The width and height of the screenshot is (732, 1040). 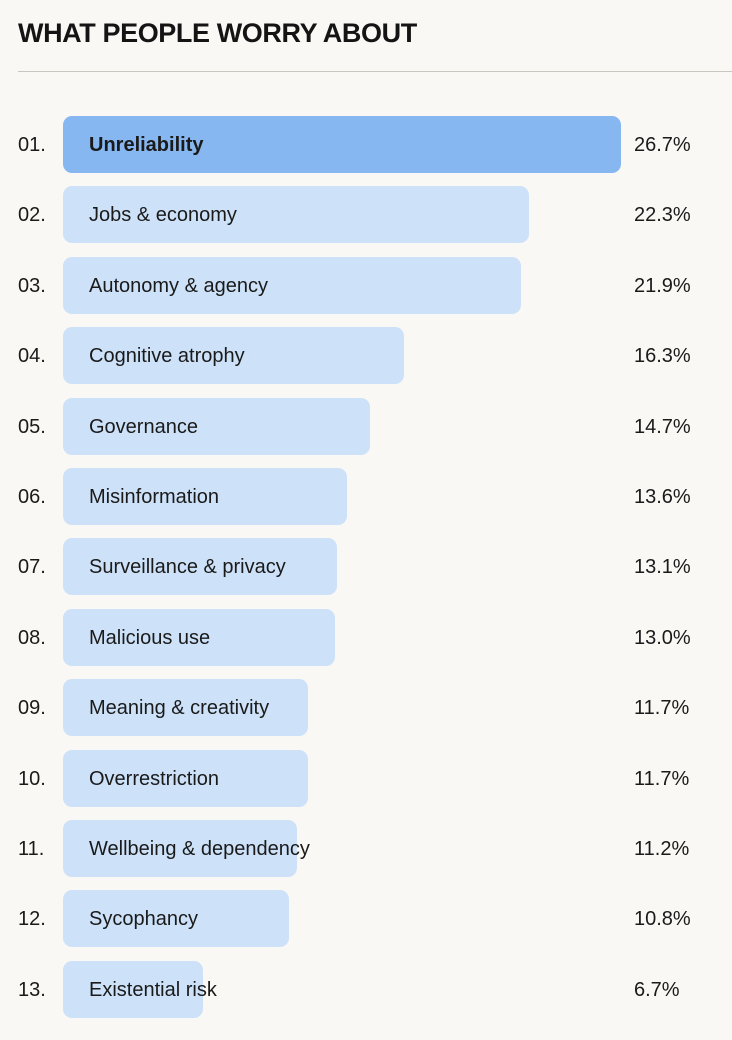 What do you see at coordinates (32, 779) in the screenshot?
I see `bar-rank: 10.` at bounding box center [32, 779].